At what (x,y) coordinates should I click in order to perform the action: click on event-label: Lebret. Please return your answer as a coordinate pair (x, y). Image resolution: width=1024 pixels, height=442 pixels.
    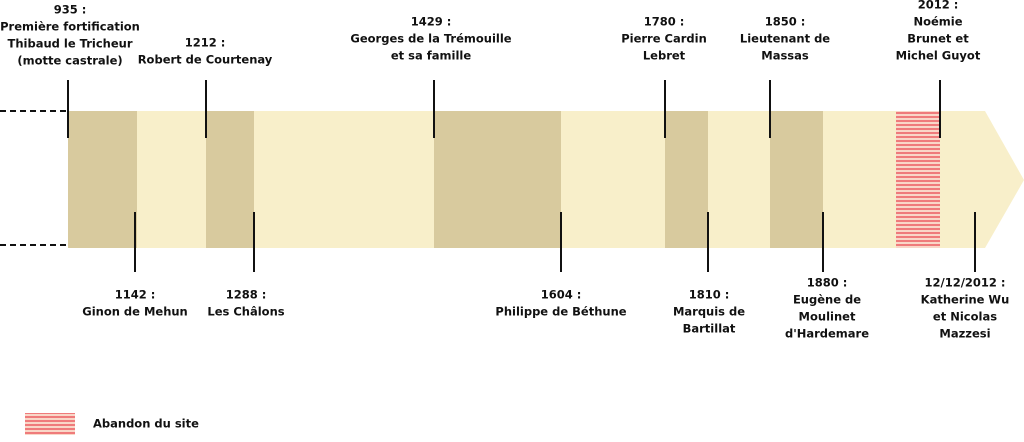
    Looking at the image, I should click on (664, 56).